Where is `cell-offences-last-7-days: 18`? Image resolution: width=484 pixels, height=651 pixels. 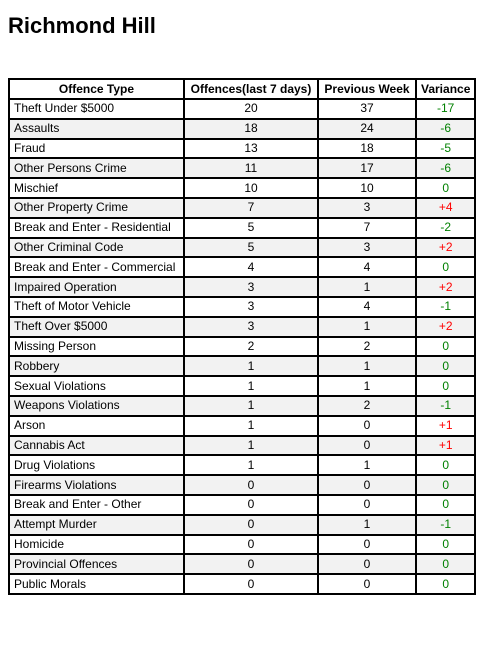 cell-offences-last-7-days: 18 is located at coordinates (251, 128).